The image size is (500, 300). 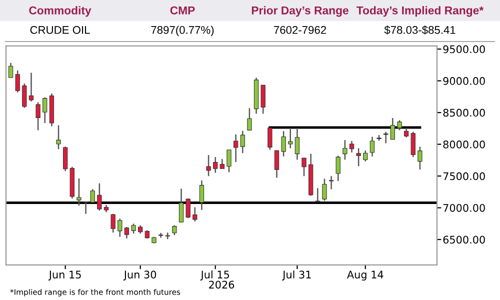 What do you see at coordinates (296, 275) in the screenshot?
I see `x-tick-label: Jul 31` at bounding box center [296, 275].